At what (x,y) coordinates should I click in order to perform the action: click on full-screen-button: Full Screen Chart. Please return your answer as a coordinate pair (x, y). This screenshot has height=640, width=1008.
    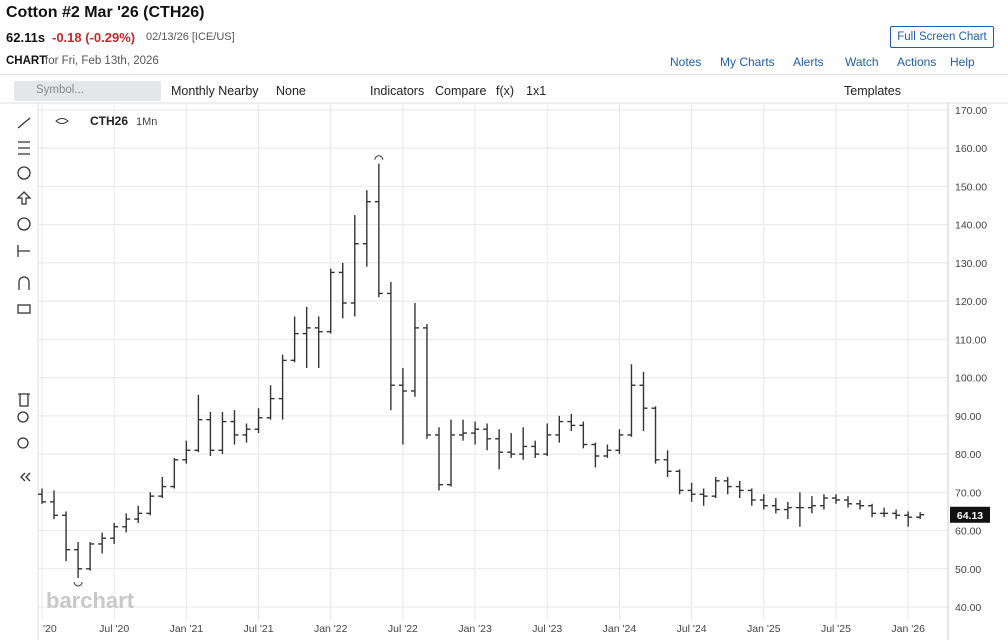
    Looking at the image, I should click on (942, 37).